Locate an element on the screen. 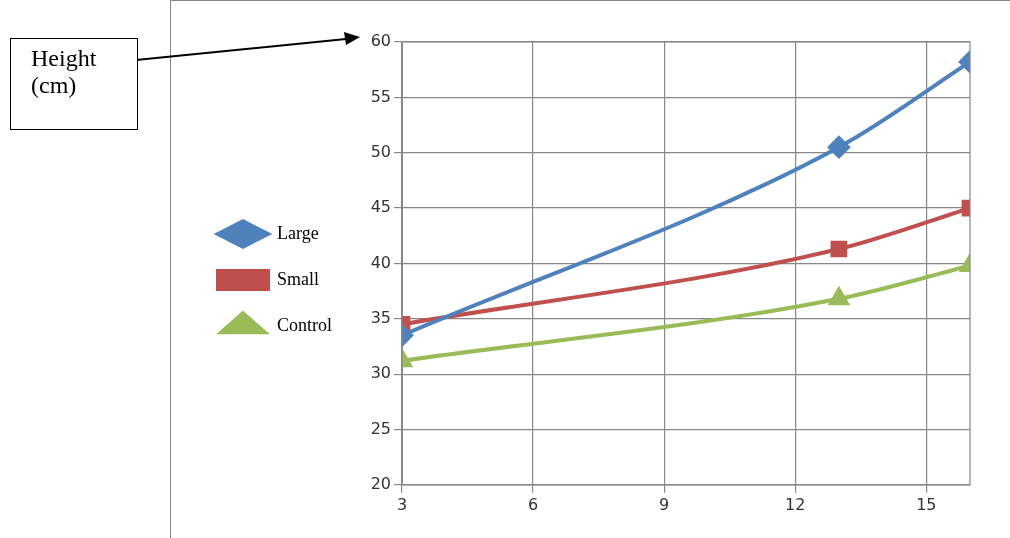 The height and width of the screenshot is (538, 1010). legend-label: Small is located at coordinates (298, 278).